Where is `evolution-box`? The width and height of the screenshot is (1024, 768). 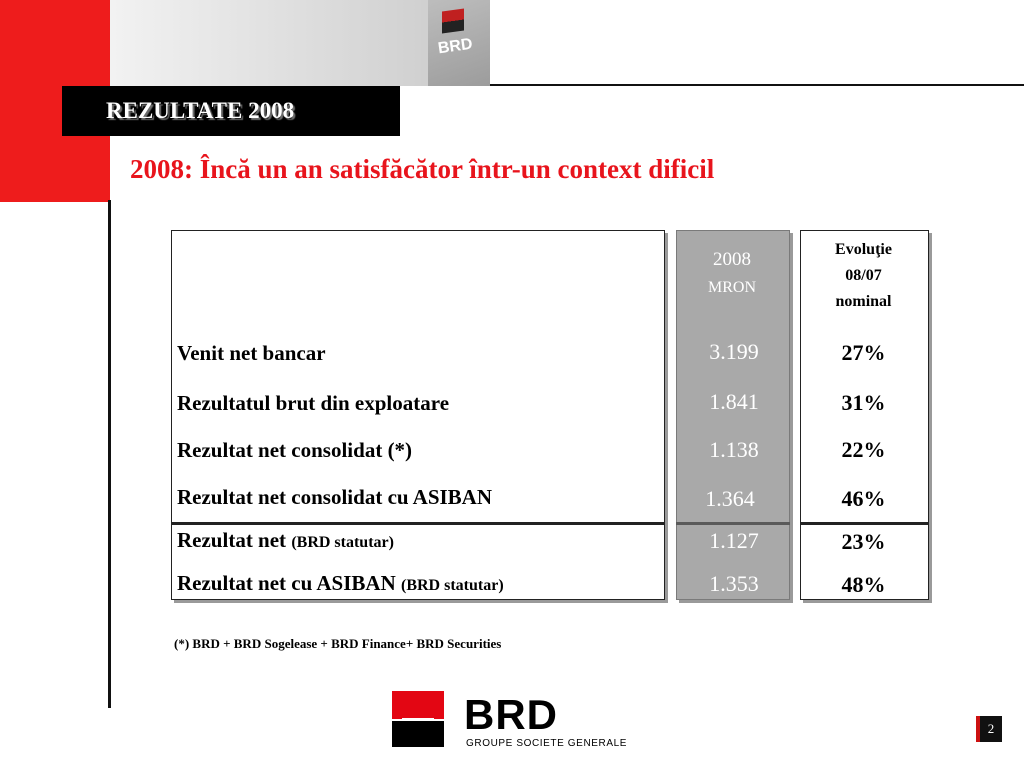
evolution-box is located at coordinates (864, 415).